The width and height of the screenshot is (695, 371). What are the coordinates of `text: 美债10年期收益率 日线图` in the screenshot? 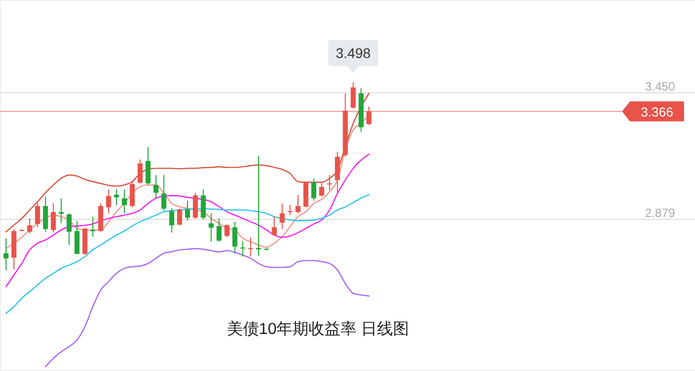 It's located at (318, 329).